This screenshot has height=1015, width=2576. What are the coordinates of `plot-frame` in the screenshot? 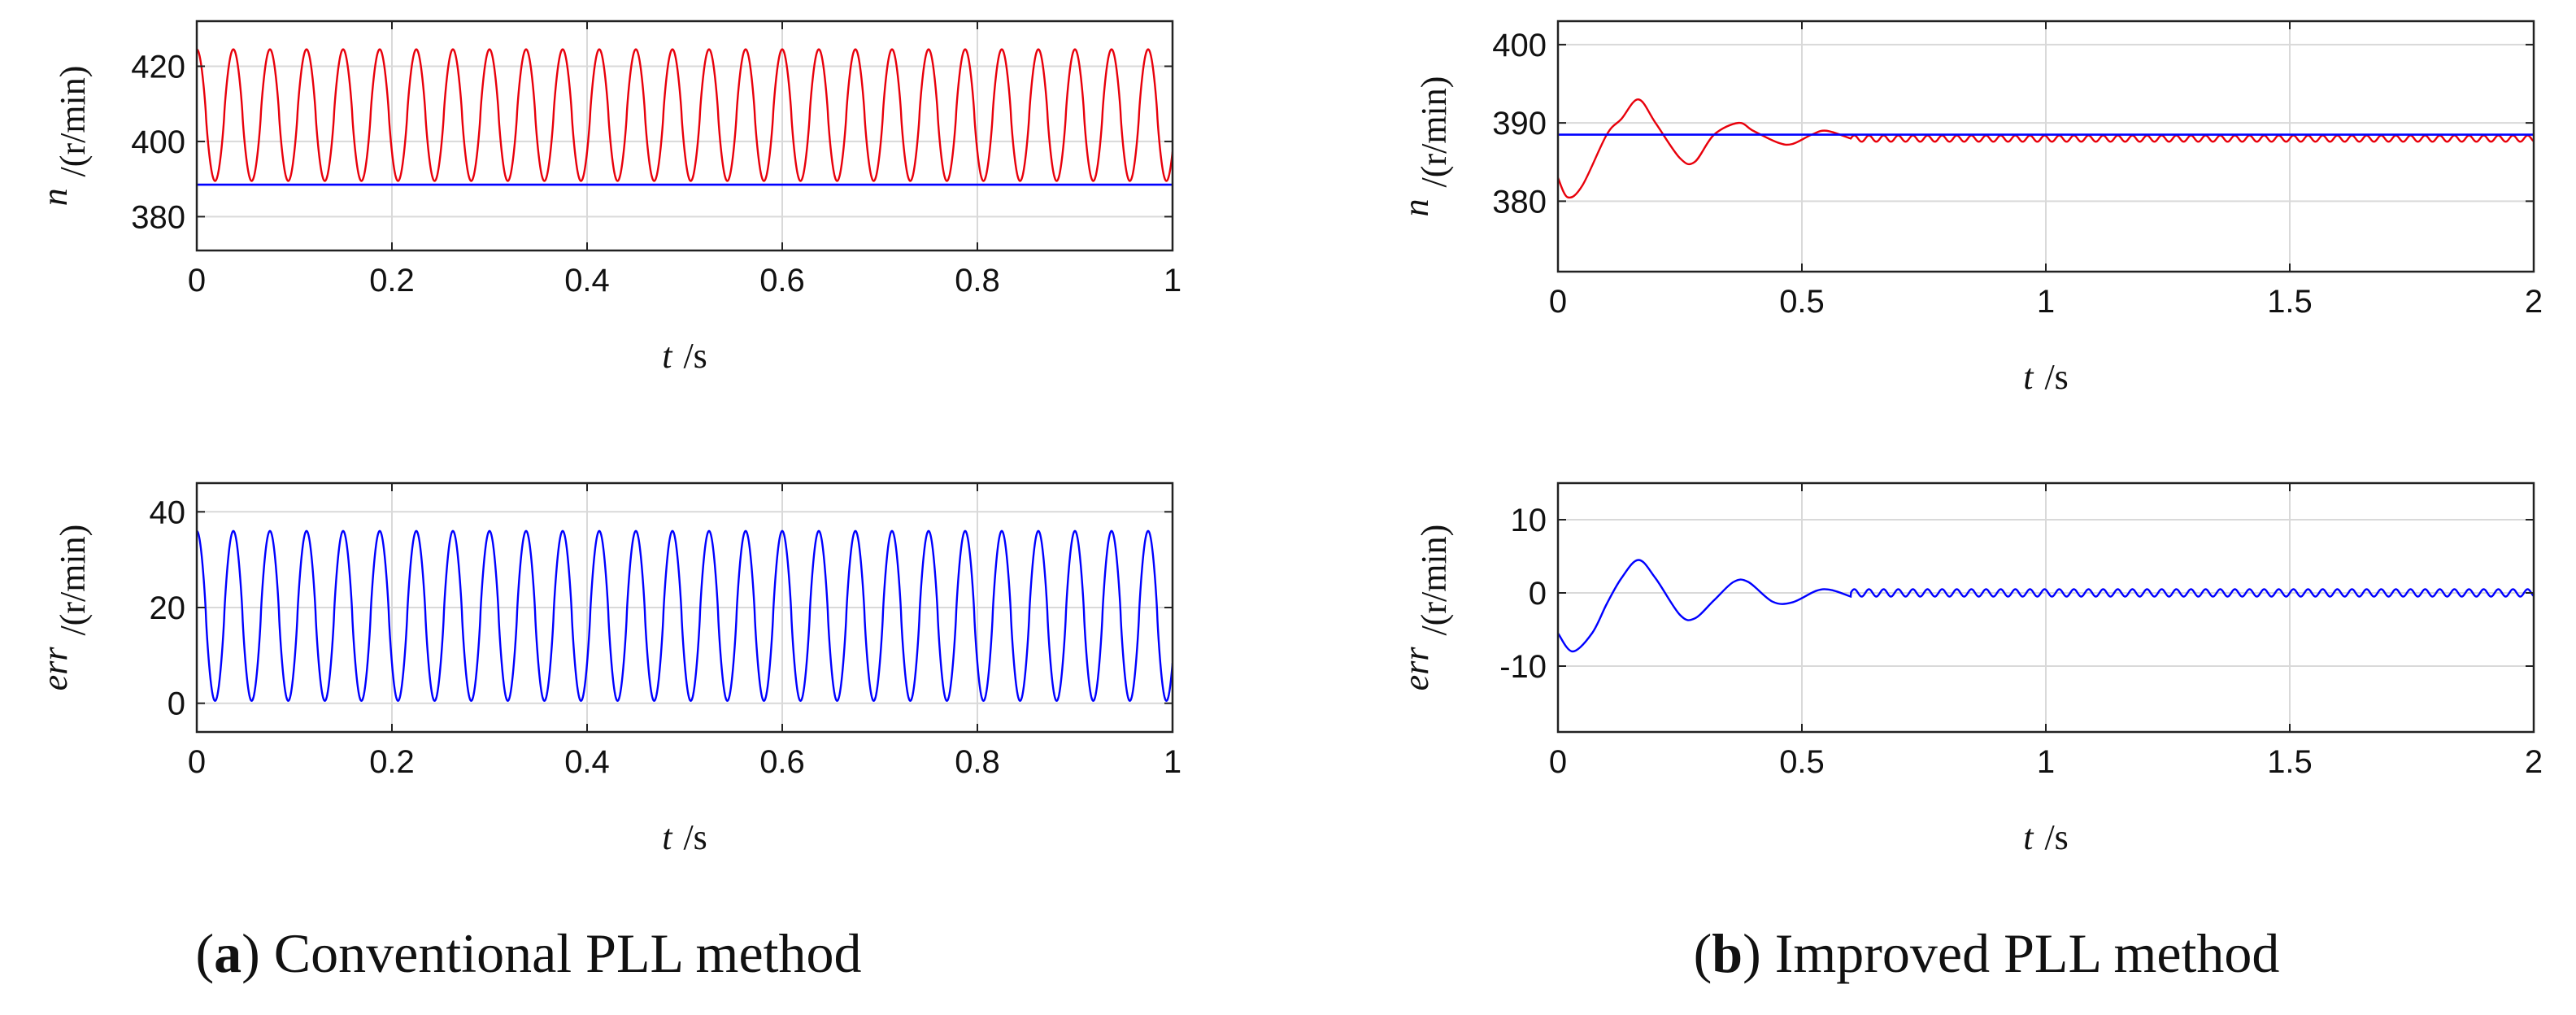 It's located at (684, 136).